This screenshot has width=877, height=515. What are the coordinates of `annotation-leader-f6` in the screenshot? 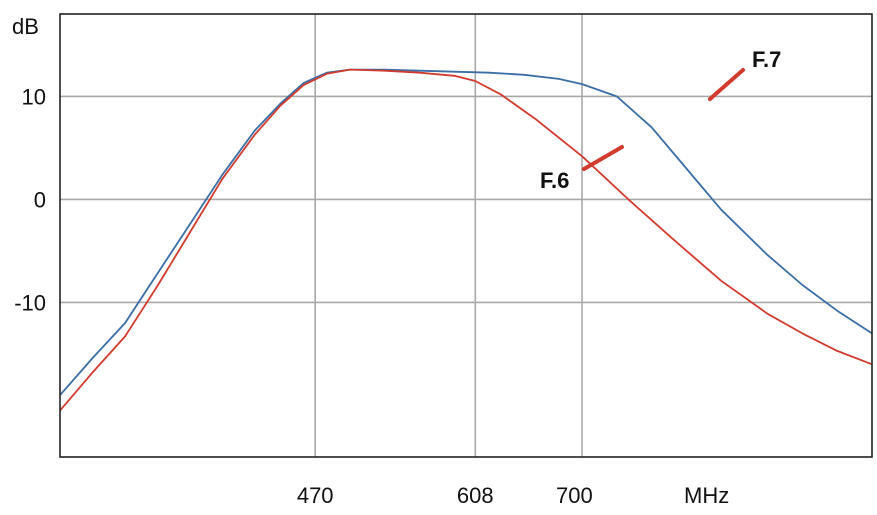 It's located at (603, 158).